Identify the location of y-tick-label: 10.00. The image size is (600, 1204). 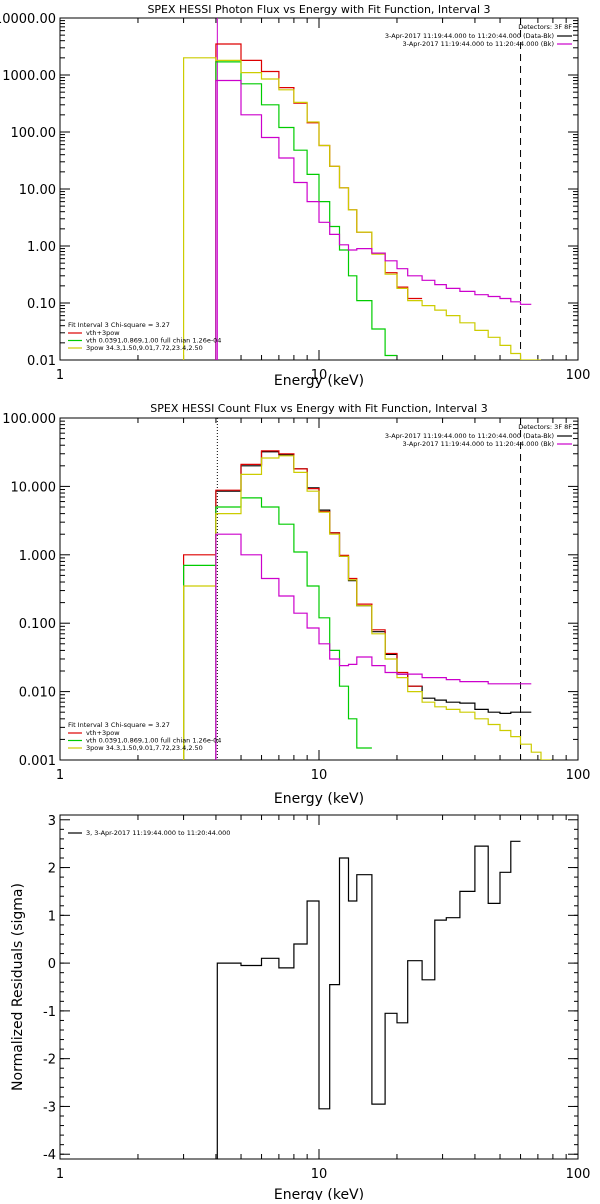
(37, 190).